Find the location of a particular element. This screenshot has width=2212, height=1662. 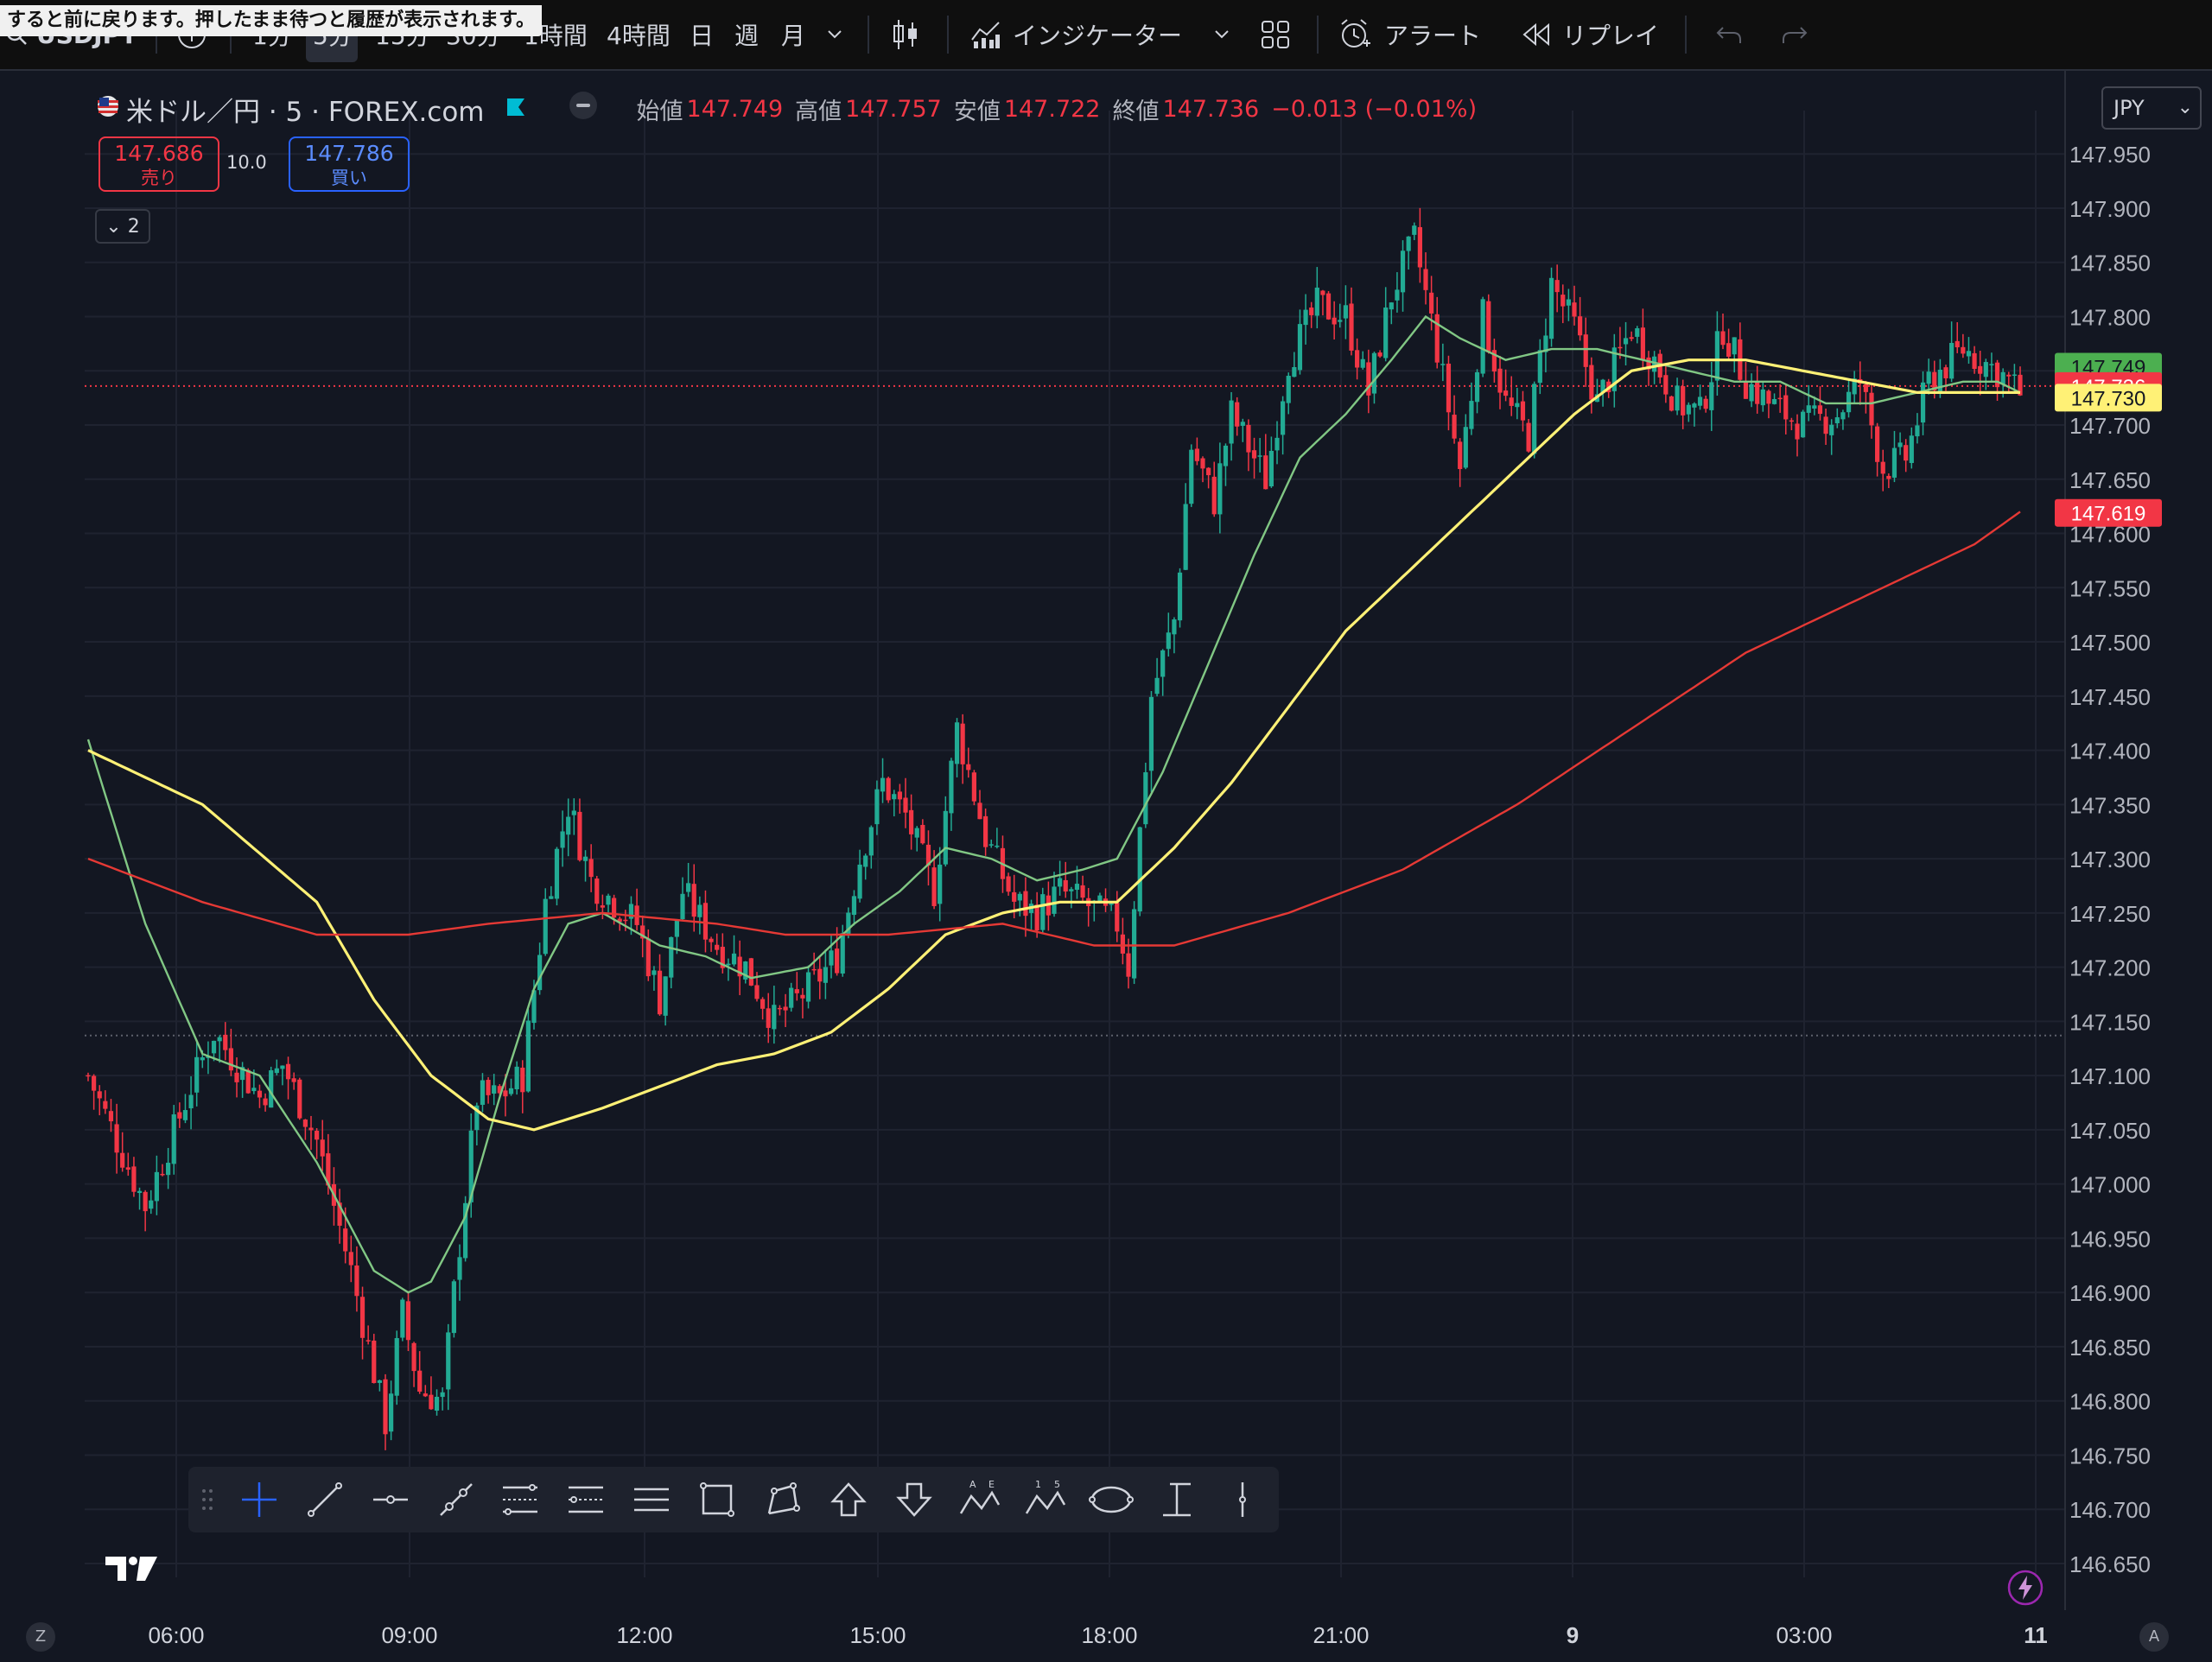

zoom-button: Z is located at coordinates (40, 1637).